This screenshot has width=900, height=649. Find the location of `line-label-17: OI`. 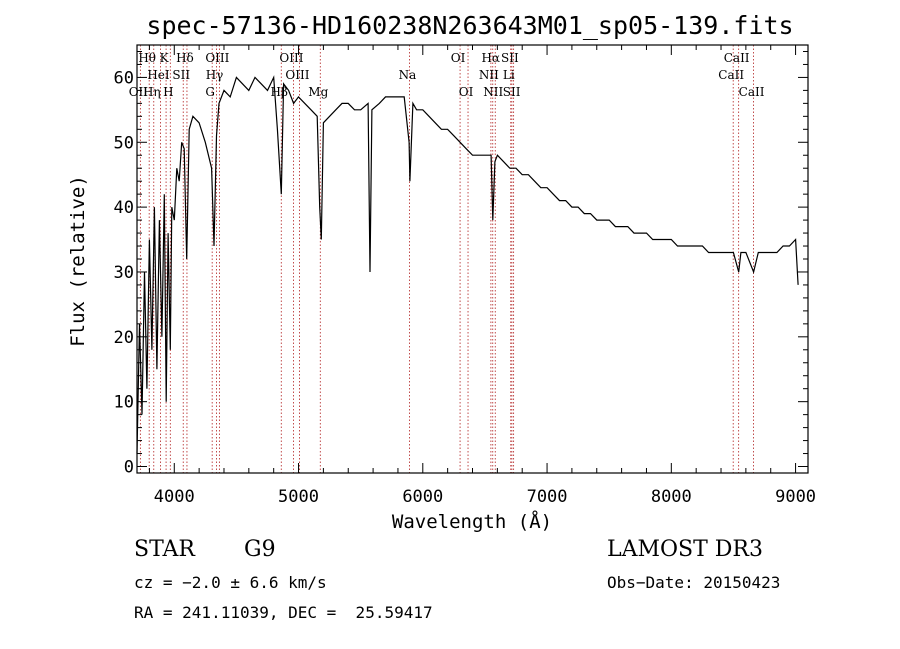

line-label-17: OI is located at coordinates (466, 92).